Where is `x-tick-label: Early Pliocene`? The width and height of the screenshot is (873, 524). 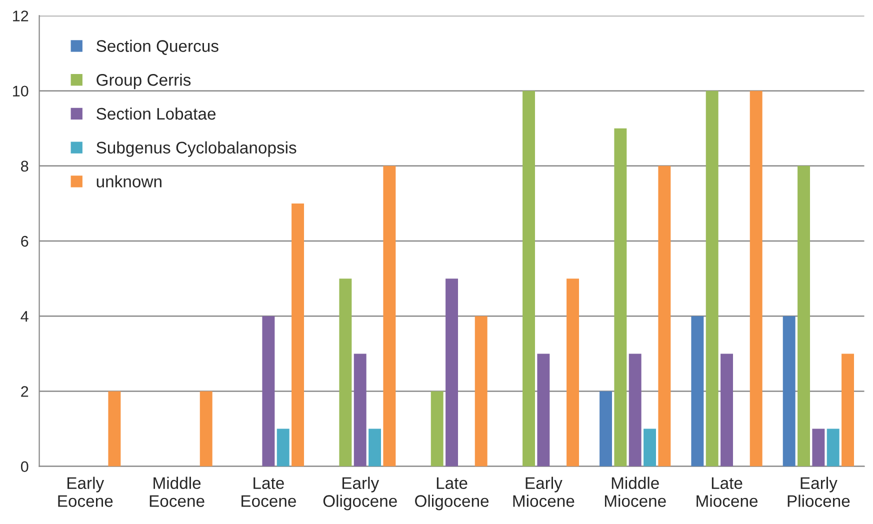 x-tick-label: Early Pliocene is located at coordinates (819, 491).